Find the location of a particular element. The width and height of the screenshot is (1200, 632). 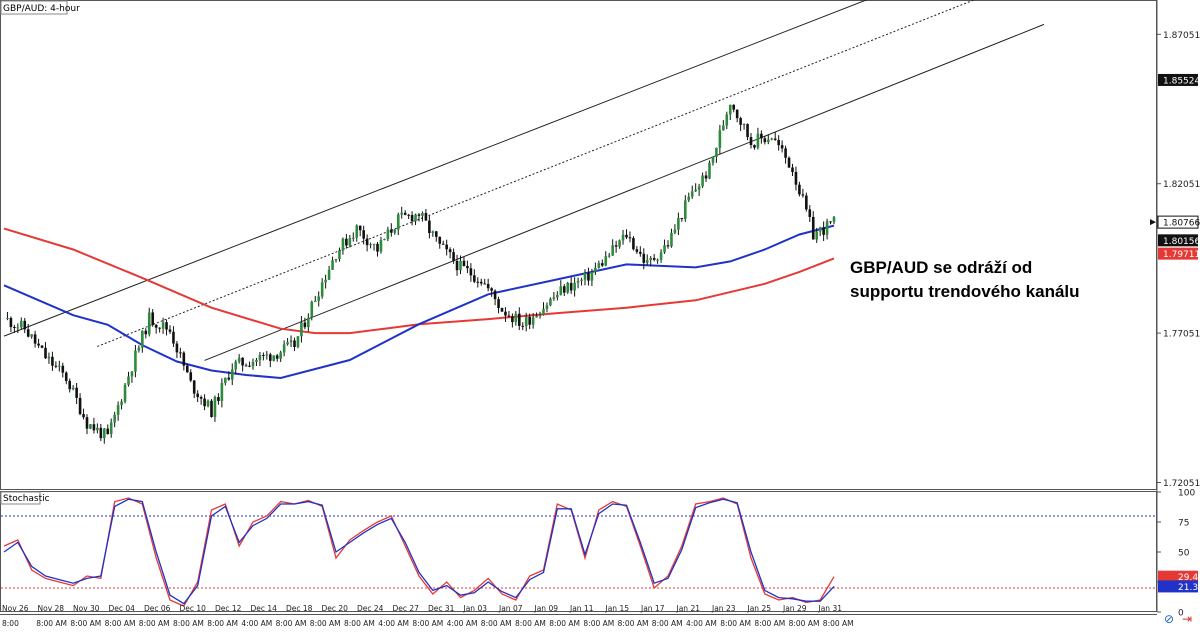

x-date-label-12: Dec 27 is located at coordinates (406, 608).